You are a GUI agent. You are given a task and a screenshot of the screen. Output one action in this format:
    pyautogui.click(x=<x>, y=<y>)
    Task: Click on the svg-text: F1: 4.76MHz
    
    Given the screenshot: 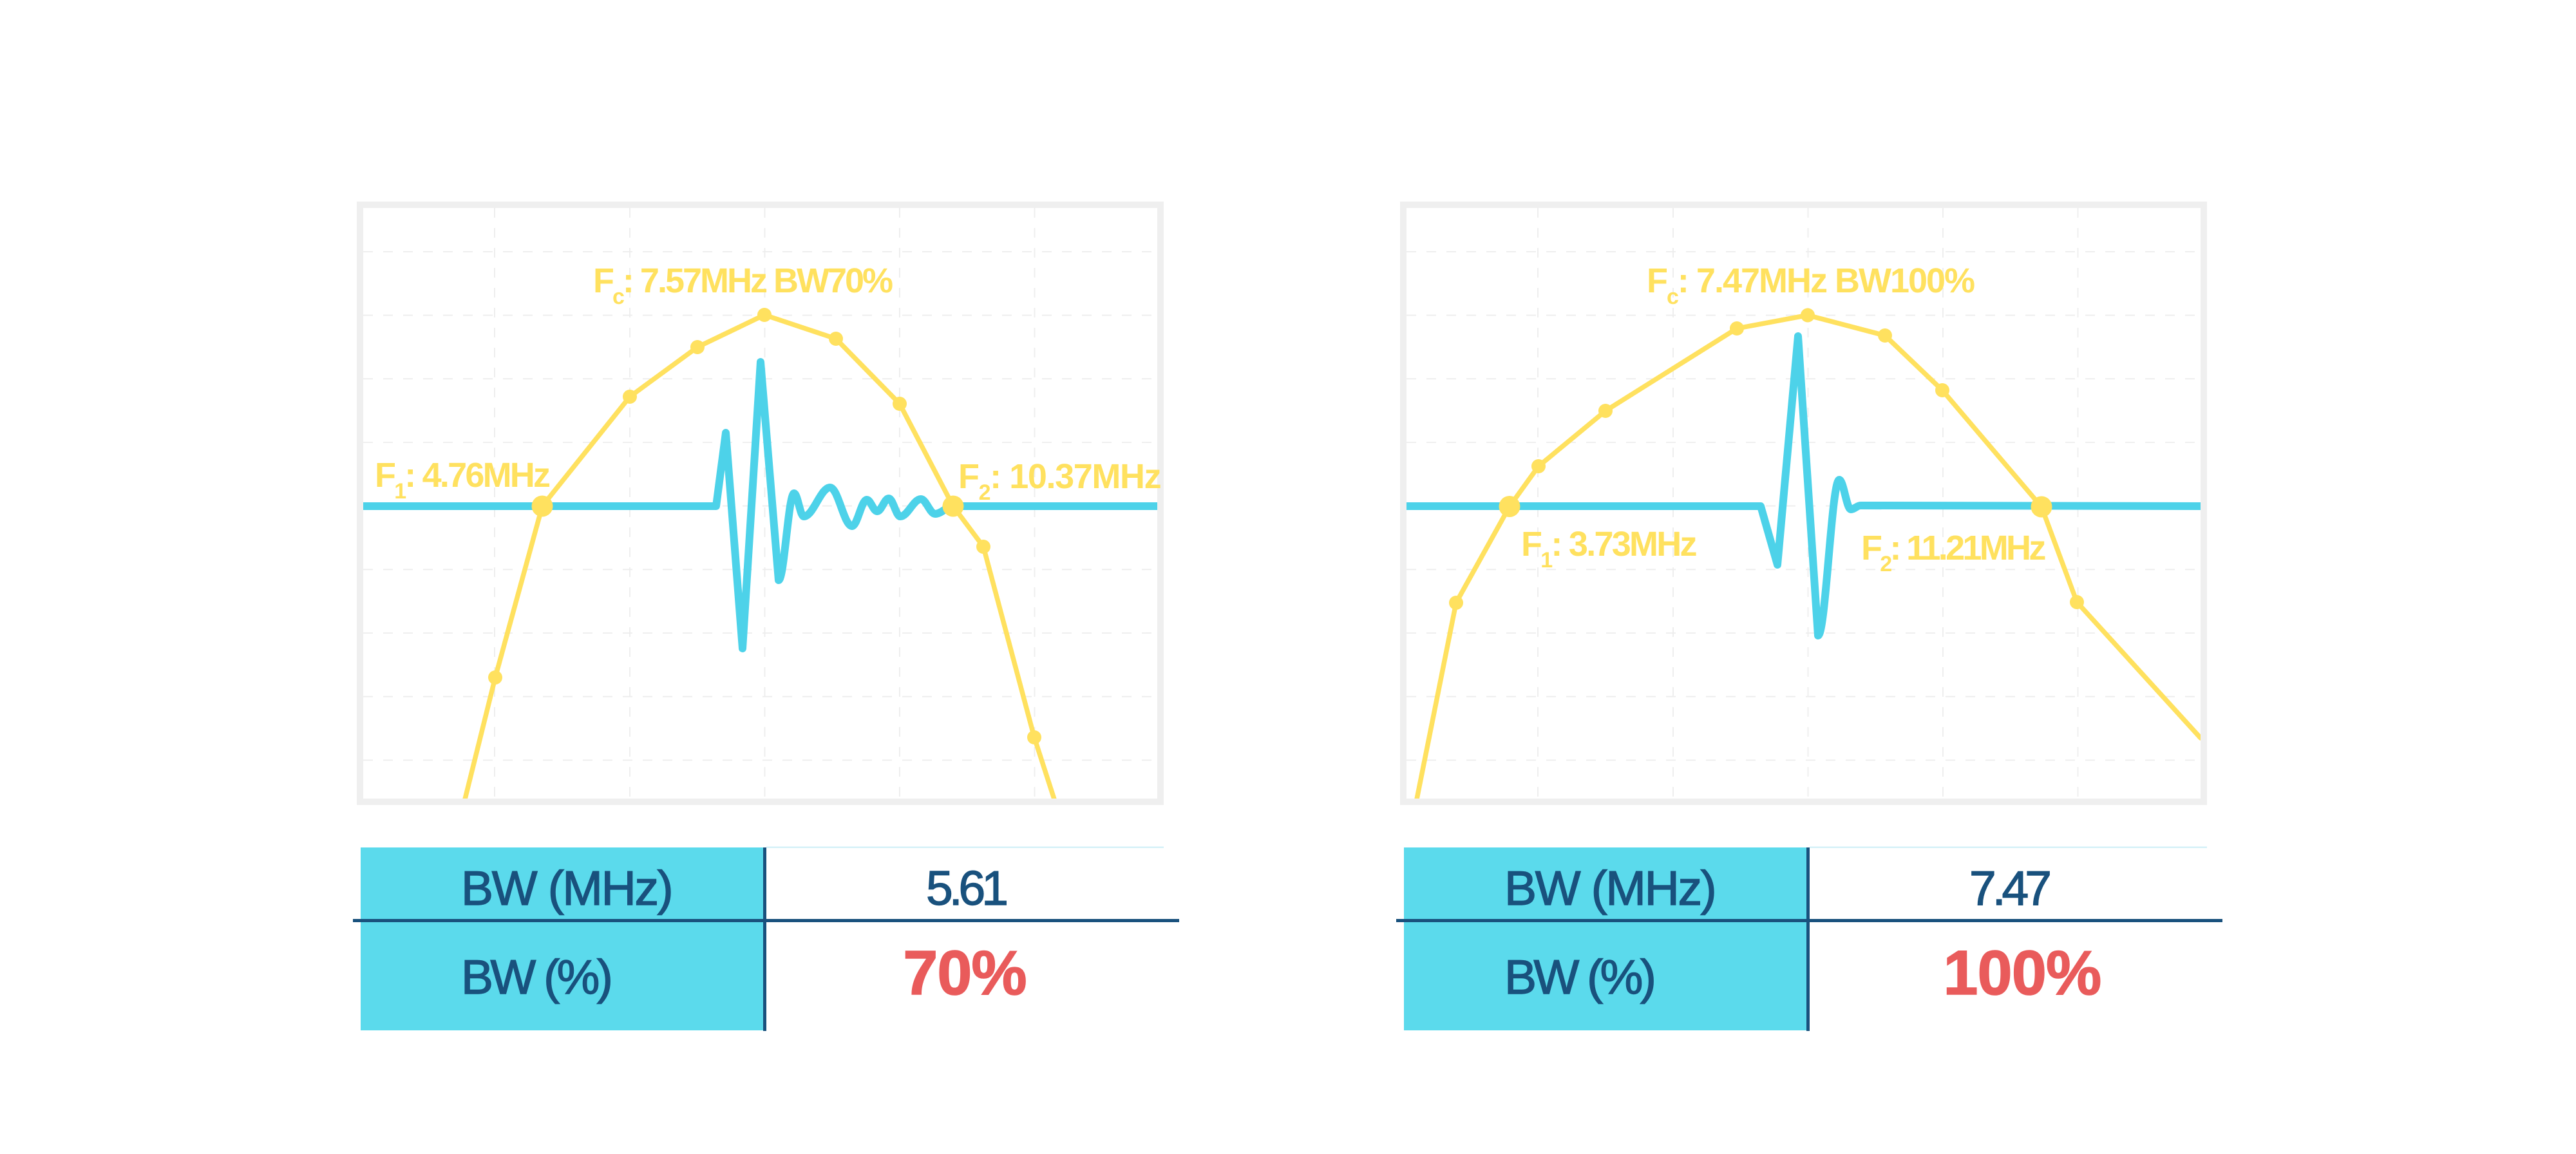 What is the action you would take?
    pyautogui.click(x=463, y=480)
    